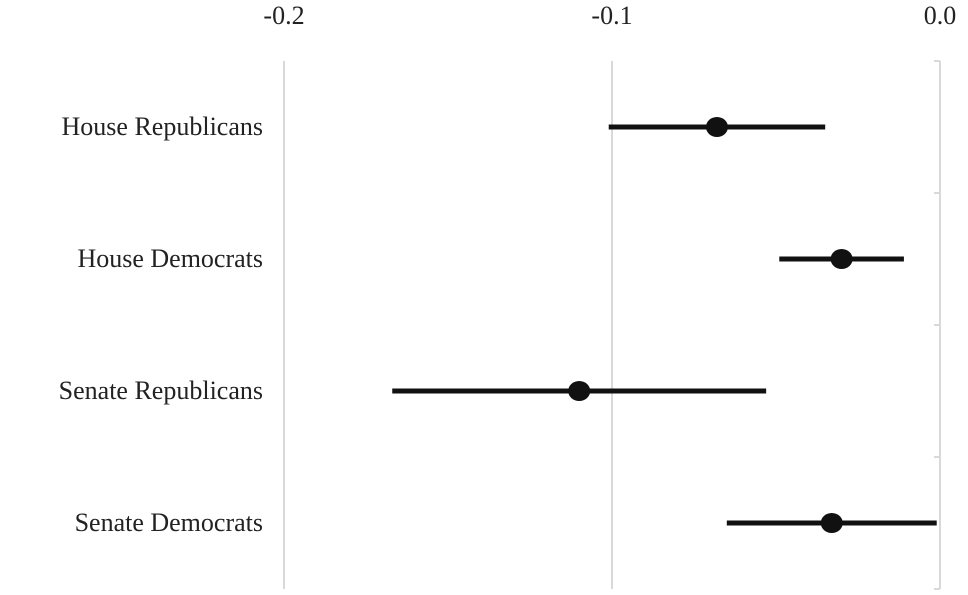  I want to click on y-tick-label: House Democrats, so click(170, 258).